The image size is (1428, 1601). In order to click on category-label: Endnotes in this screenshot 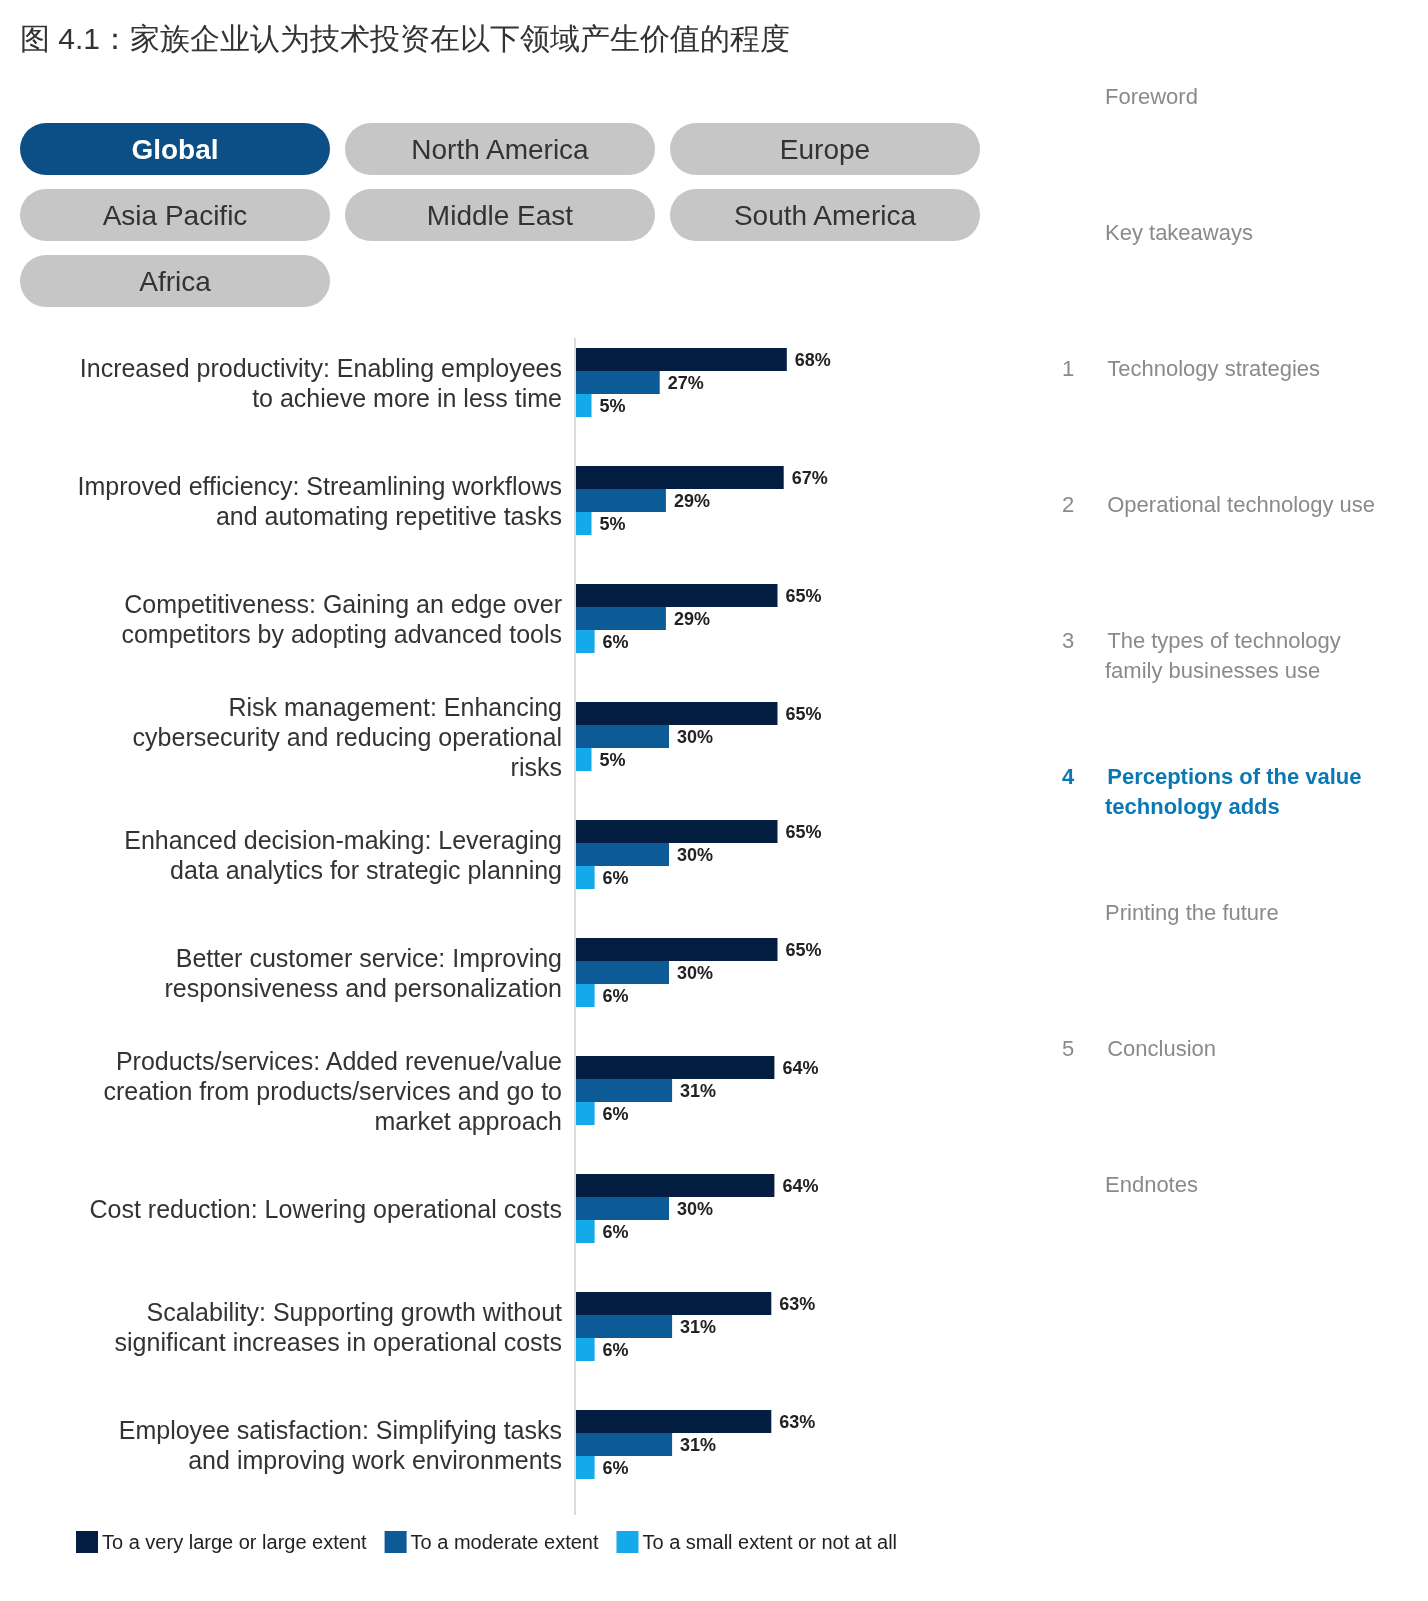, I will do `click(1151, 1184)`.